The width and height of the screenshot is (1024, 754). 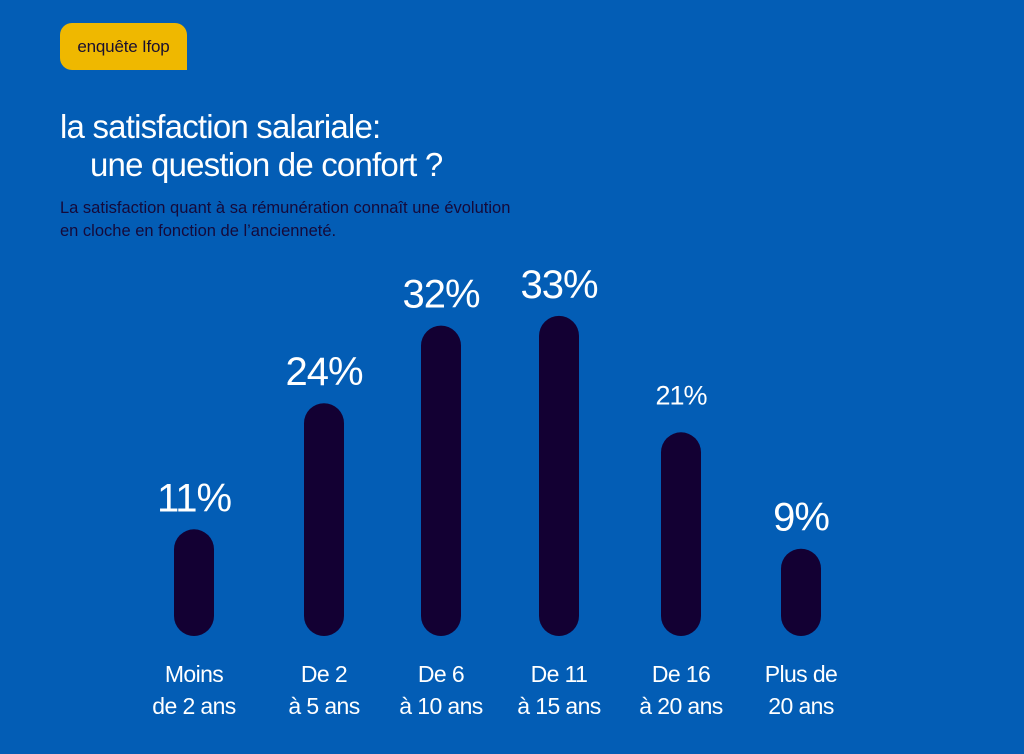 I want to click on category-label-2-line-0: De 6, so click(x=441, y=674).